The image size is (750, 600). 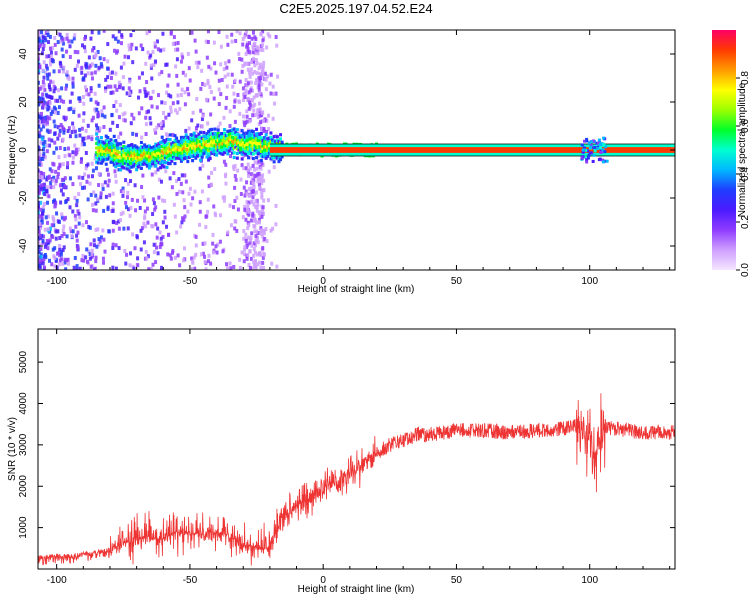 What do you see at coordinates (23, 102) in the screenshot?
I see `spectrogram-y-tick-label: 20` at bounding box center [23, 102].